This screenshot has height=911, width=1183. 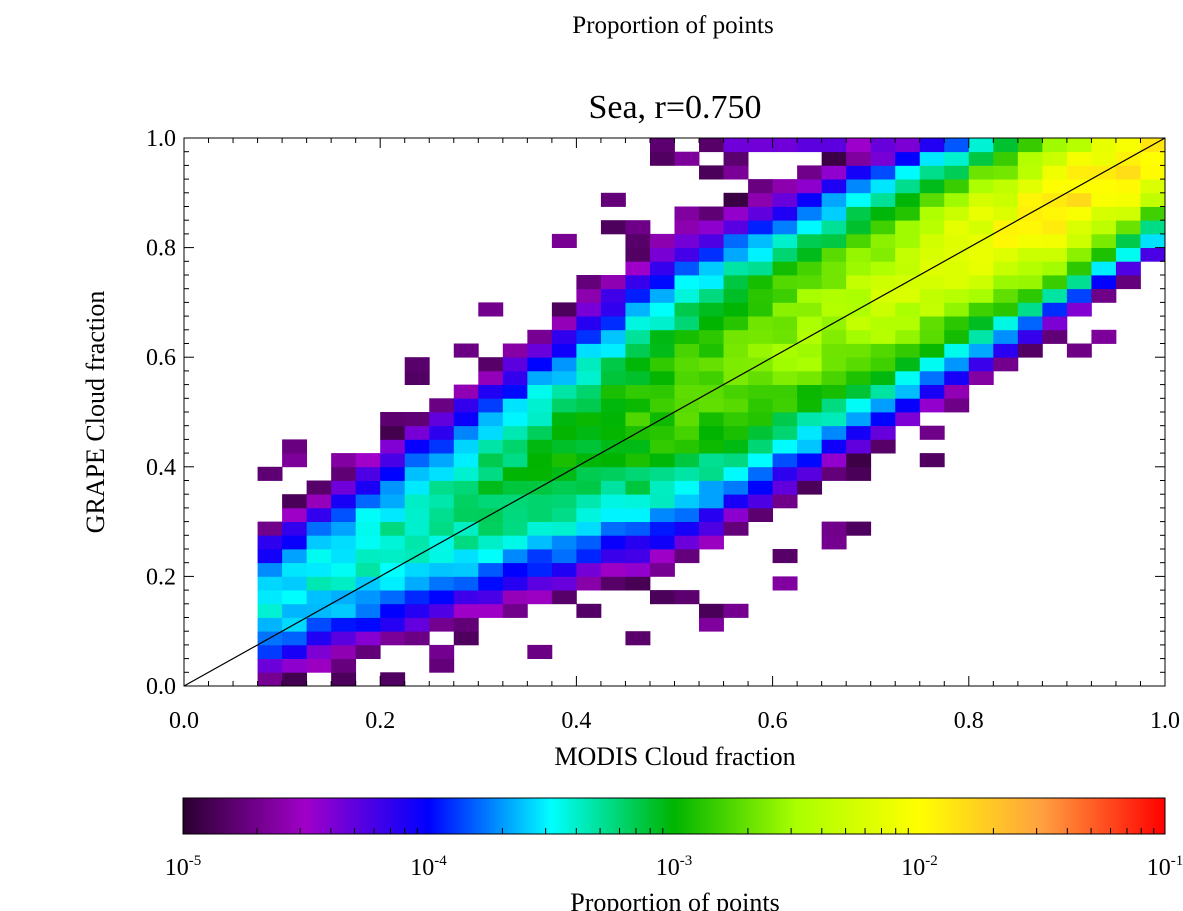 I want to click on y-tick-label: 0.2, so click(x=161, y=577).